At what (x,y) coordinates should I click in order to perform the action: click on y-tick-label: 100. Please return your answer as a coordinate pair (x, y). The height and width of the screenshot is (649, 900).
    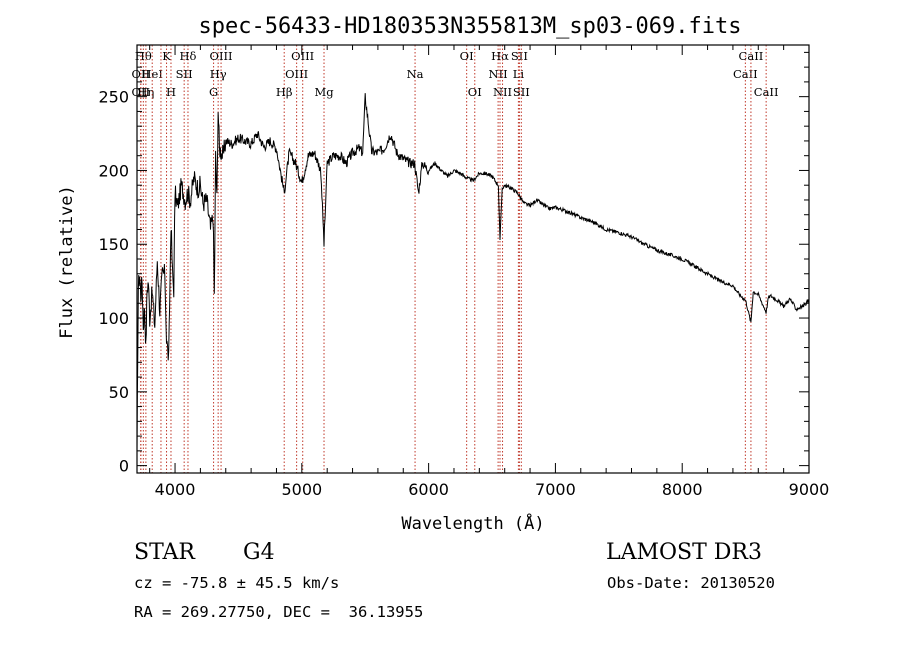
    Looking at the image, I should click on (113, 318).